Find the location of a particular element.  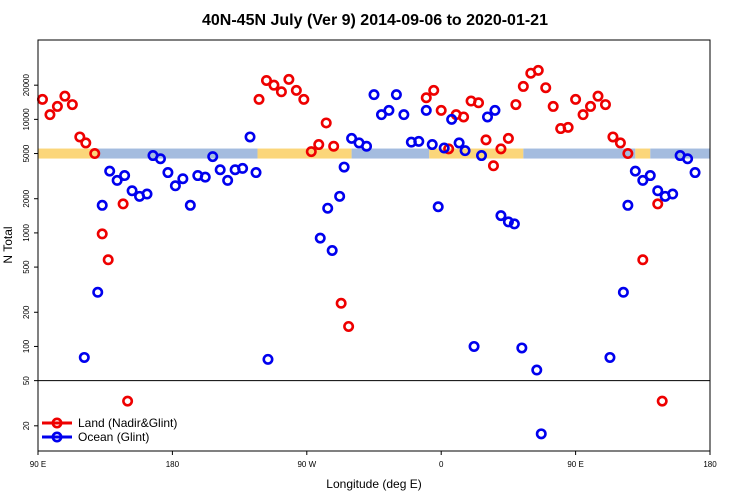

y-tick-label: 100 is located at coordinates (26, 346).